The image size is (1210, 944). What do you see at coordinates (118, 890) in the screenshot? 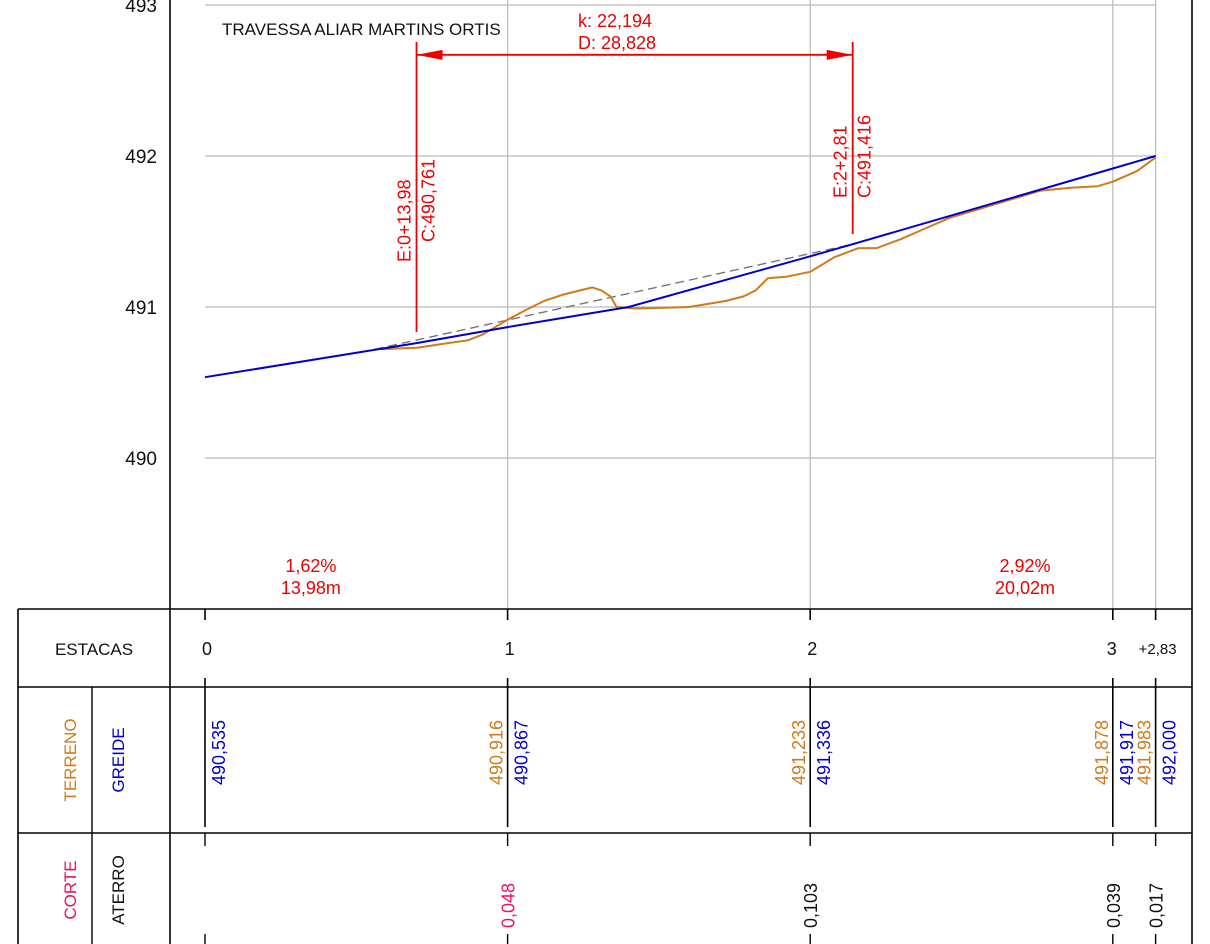
I see `aterro-header: ATERRO` at bounding box center [118, 890].